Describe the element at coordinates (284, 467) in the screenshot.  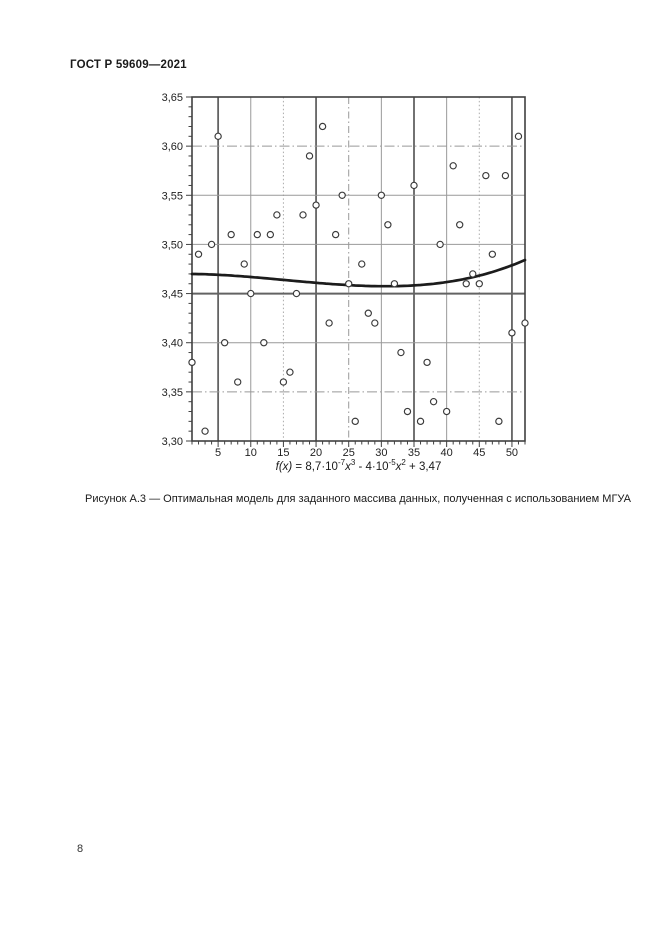
I see `formula-token: f(x)` at that location.